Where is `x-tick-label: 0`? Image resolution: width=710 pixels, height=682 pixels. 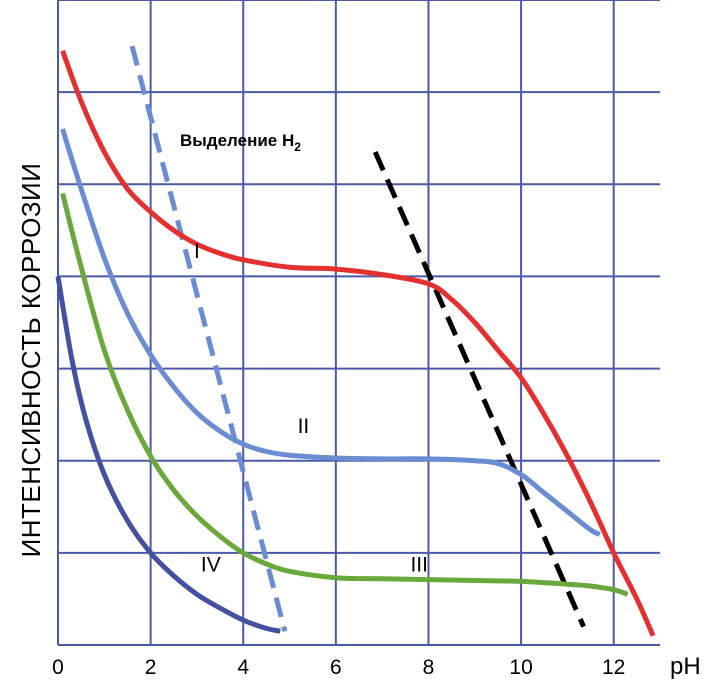 x-tick-label: 0 is located at coordinates (58, 667).